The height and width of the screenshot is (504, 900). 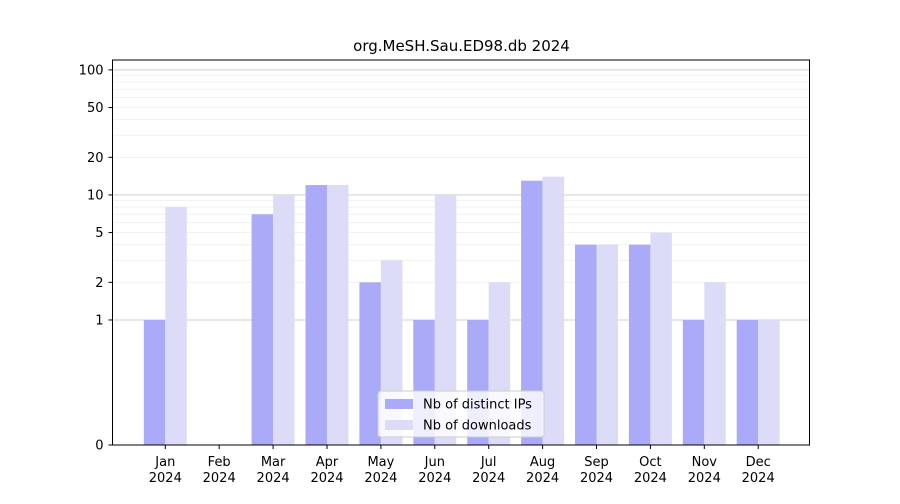 I want to click on x-tick-label: Apr 2024, so click(x=326, y=470).